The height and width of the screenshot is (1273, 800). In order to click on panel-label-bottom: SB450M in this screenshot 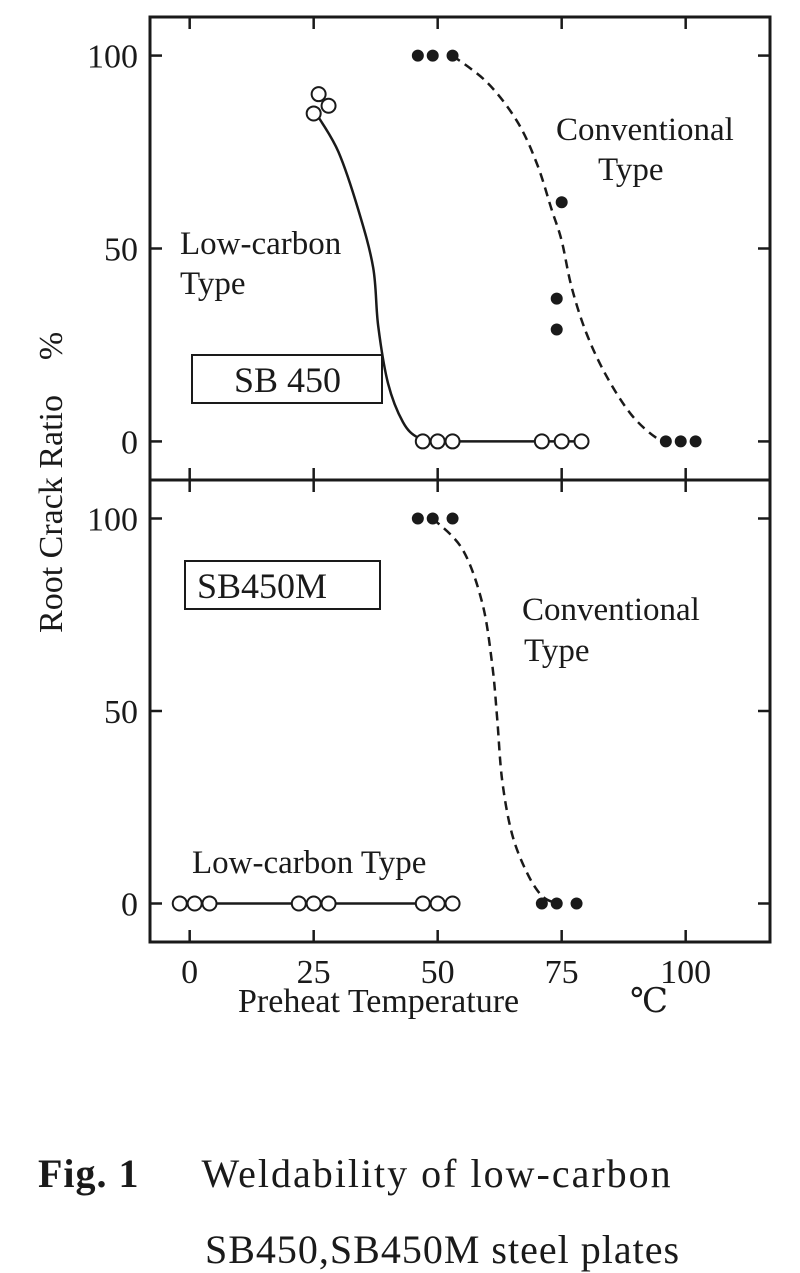, I will do `click(262, 586)`.